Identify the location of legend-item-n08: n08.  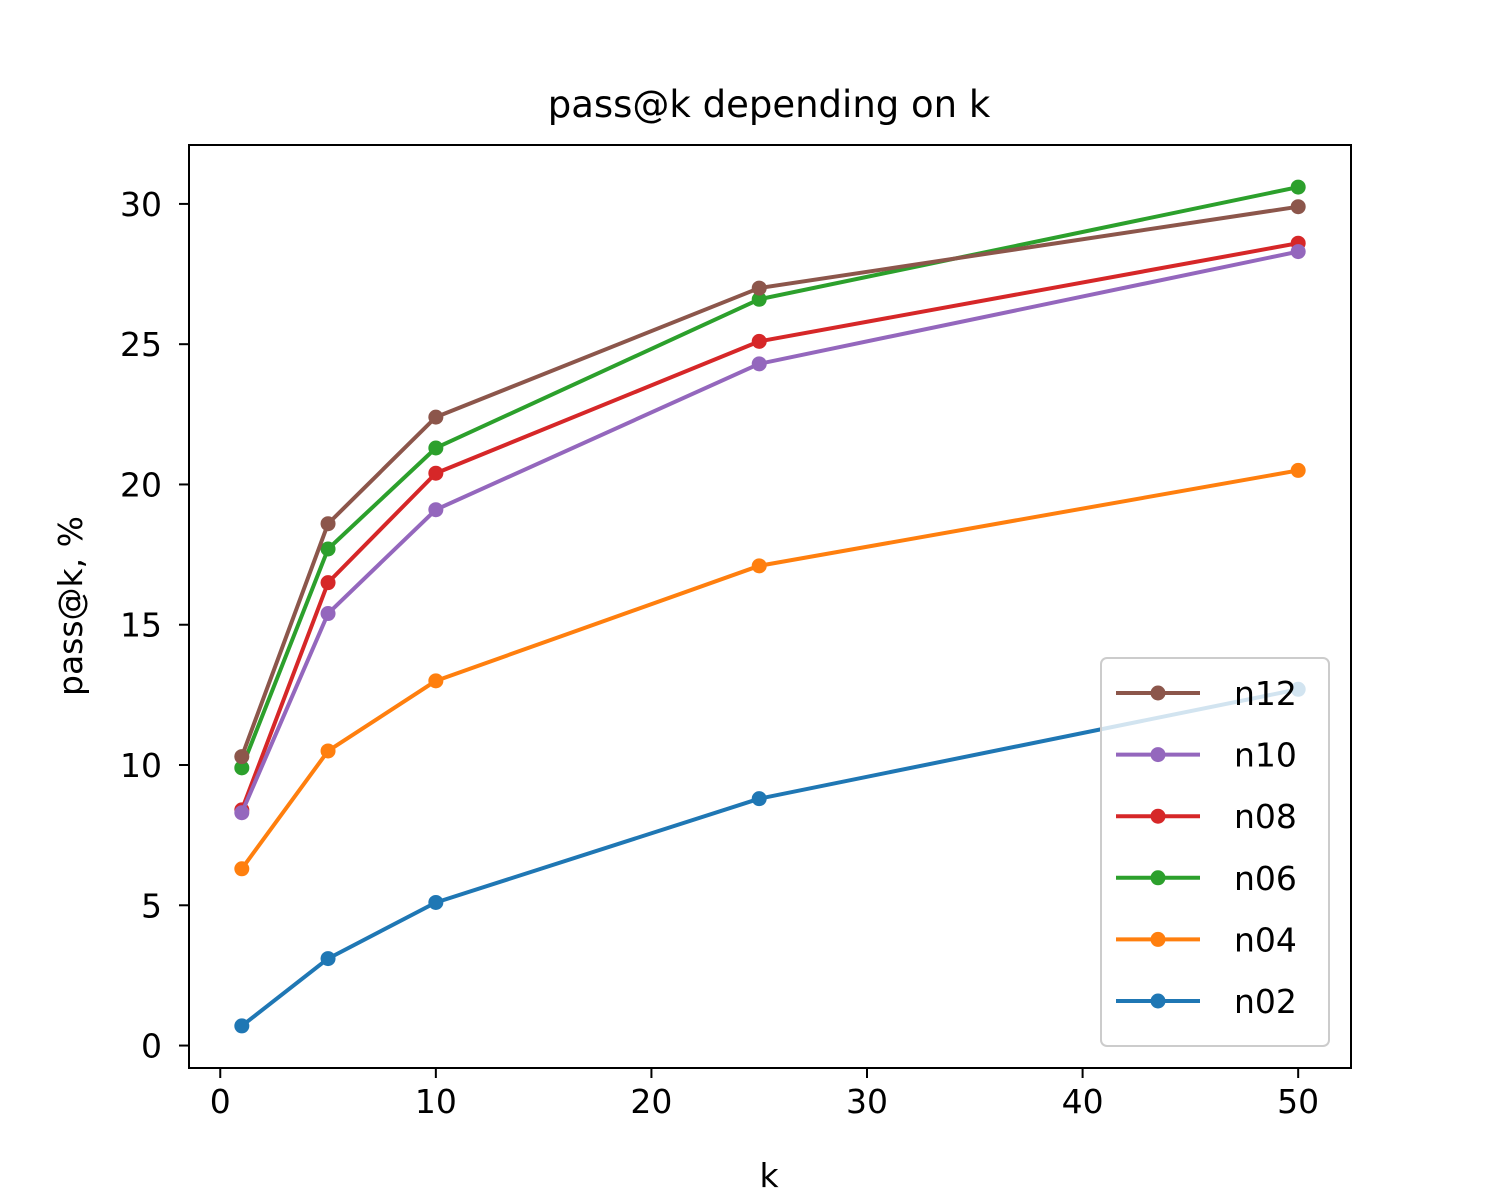
(1206, 816).